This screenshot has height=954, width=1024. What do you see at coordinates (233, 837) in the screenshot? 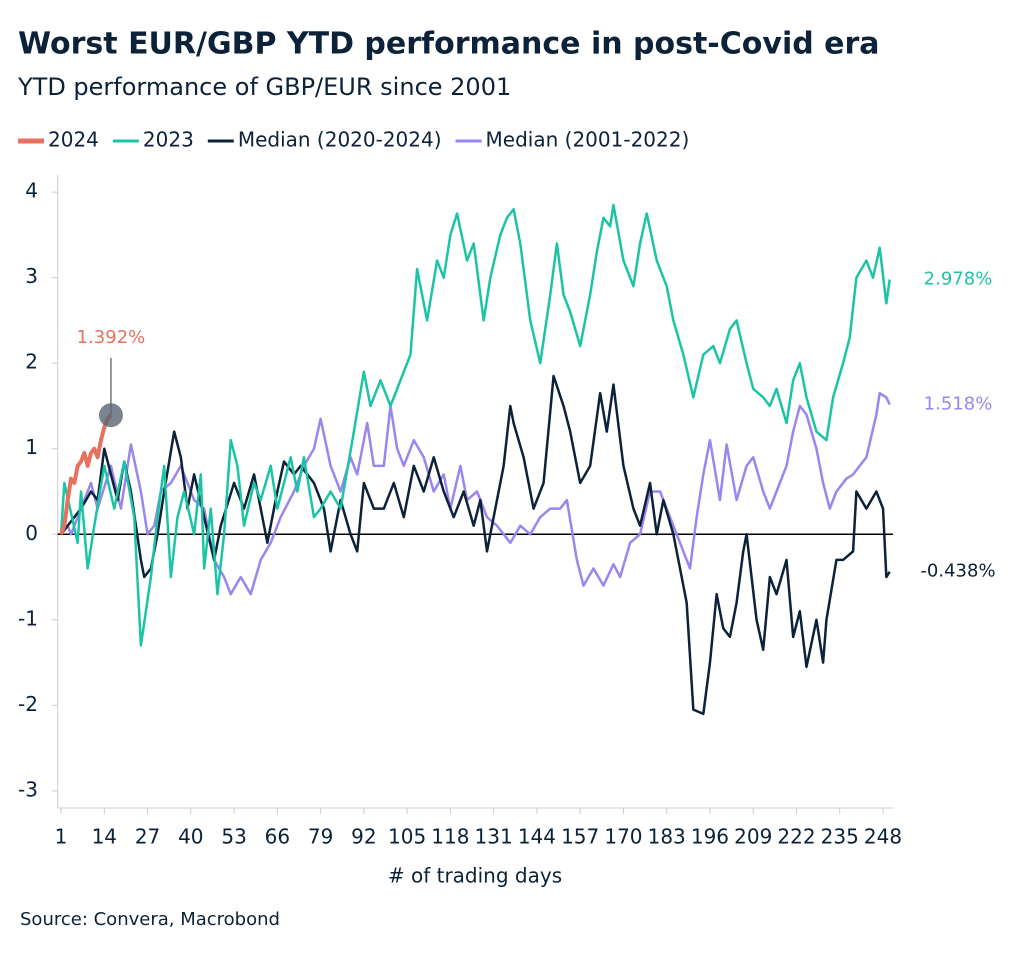
I see `x-tick-label: 53` at bounding box center [233, 837].